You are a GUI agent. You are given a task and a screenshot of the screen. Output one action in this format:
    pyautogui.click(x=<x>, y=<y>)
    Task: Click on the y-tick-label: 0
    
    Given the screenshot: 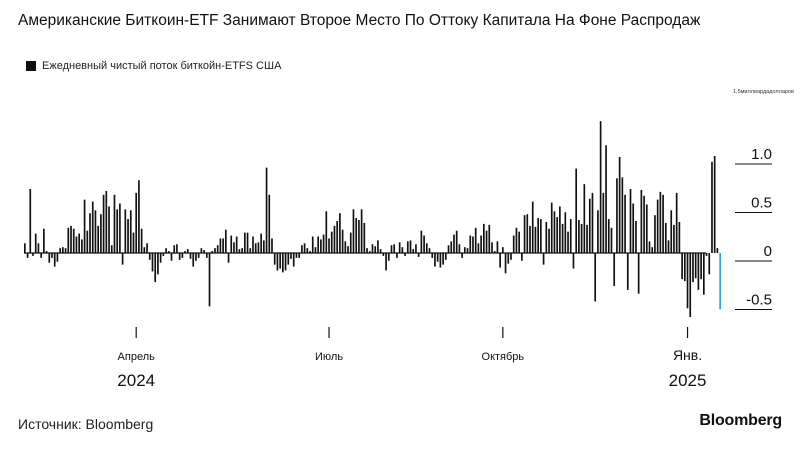 What is the action you would take?
    pyautogui.click(x=768, y=251)
    